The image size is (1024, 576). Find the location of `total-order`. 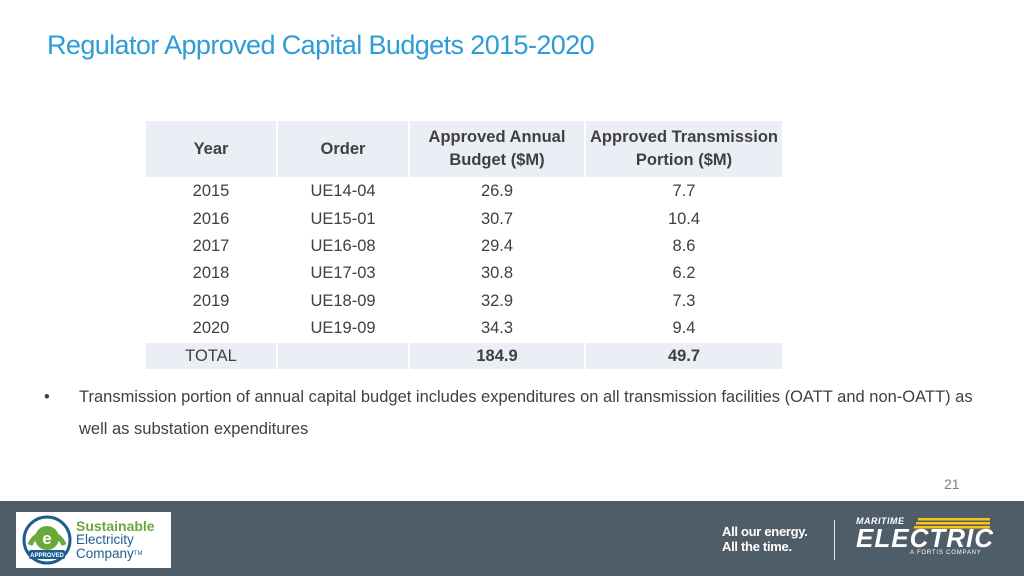

total-order is located at coordinates (343, 356).